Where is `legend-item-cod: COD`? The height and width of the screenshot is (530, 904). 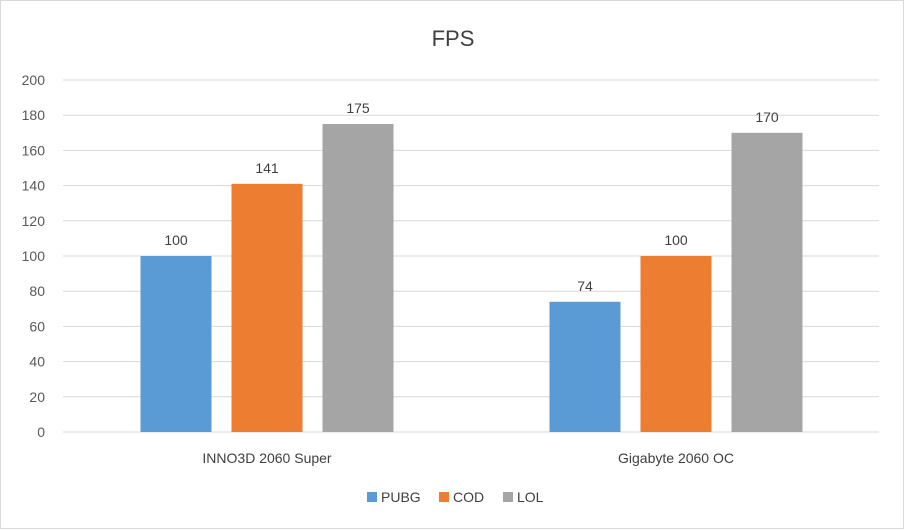
legend-item-cod: COD is located at coordinates (461, 497).